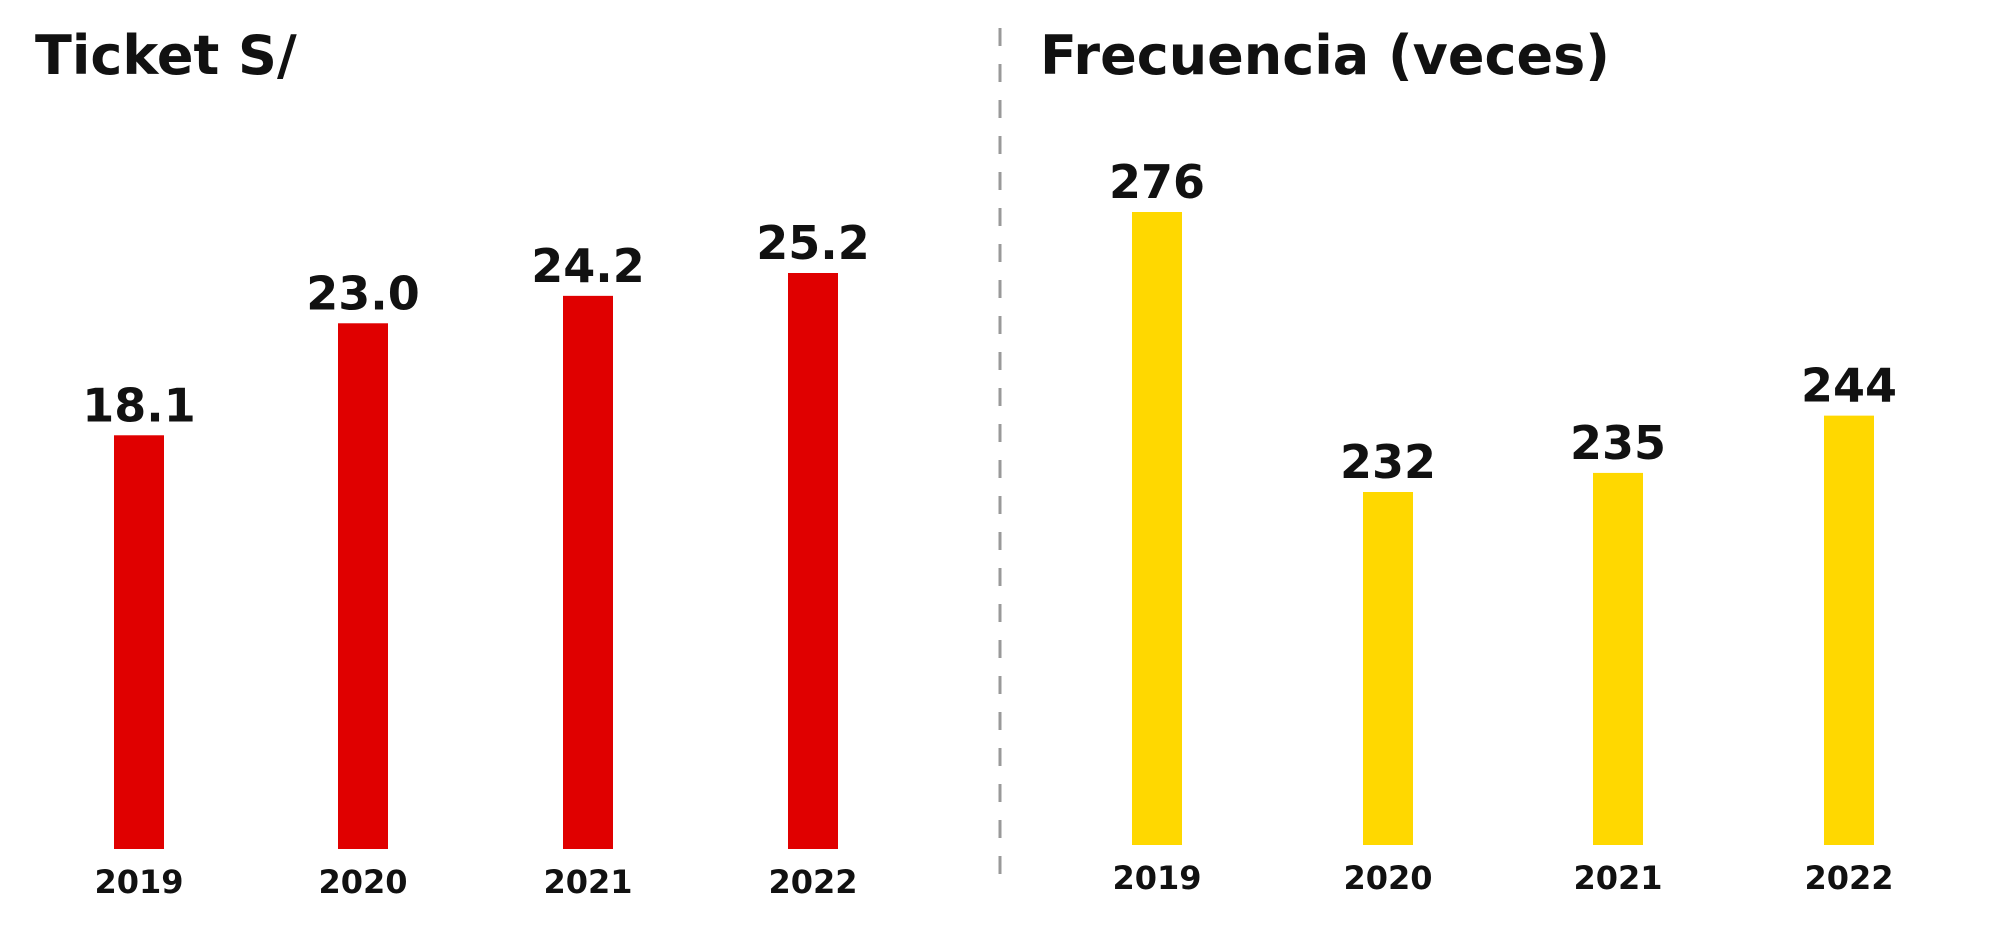  What do you see at coordinates (1156, 878) in the screenshot?
I see `frecuencia-tick-label-2019: 2019` at bounding box center [1156, 878].